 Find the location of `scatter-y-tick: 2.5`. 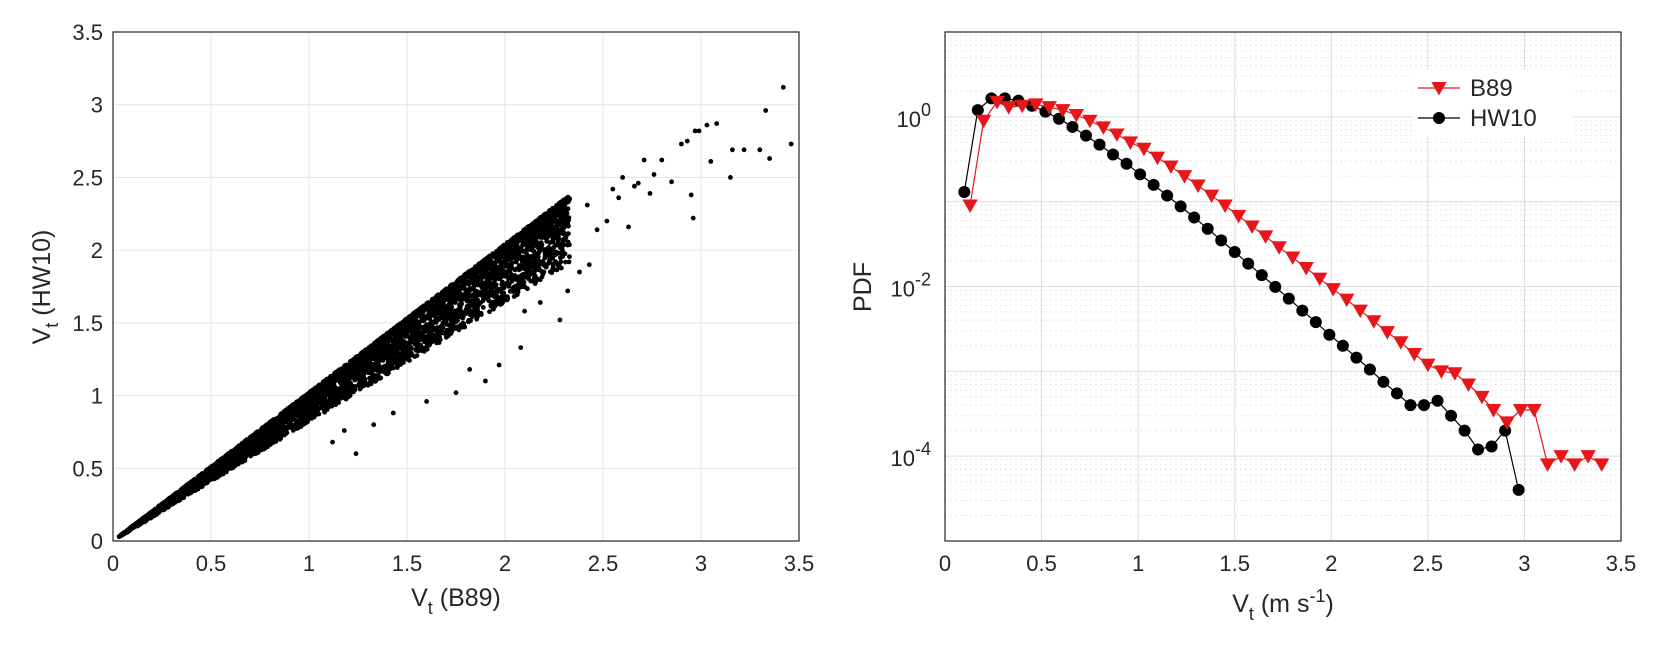

scatter-y-tick: 2.5 is located at coordinates (87, 177).